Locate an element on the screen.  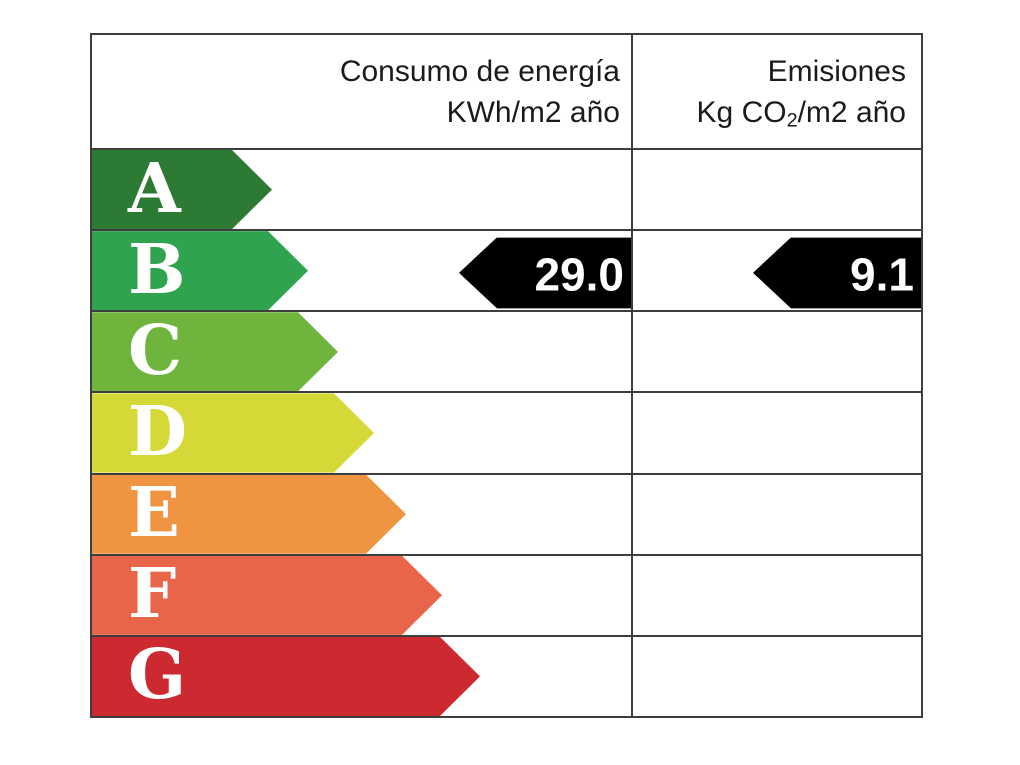
rating-letter: F is located at coordinates (152, 594).